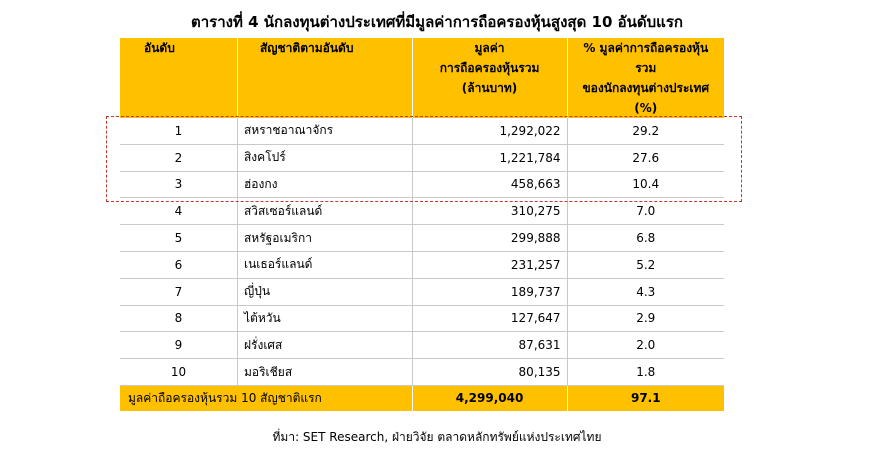  I want to click on table-row: 3 ฮ่องกง 458,663 10.4, so click(422, 185).